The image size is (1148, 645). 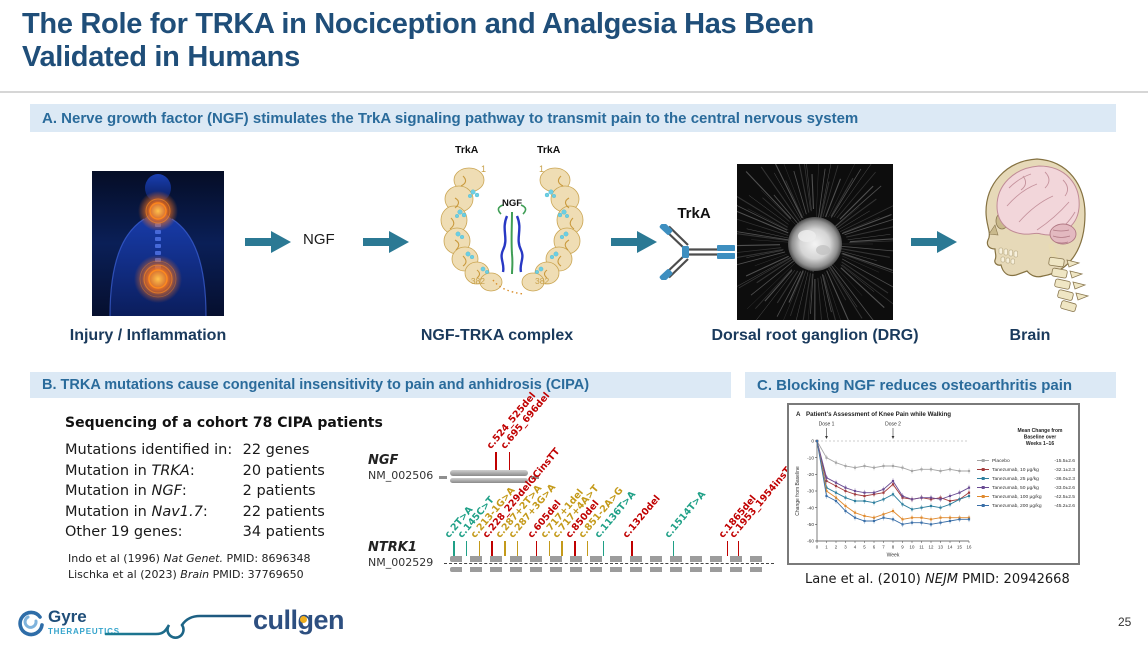 I want to click on svg-text: 9, so click(x=902, y=547).